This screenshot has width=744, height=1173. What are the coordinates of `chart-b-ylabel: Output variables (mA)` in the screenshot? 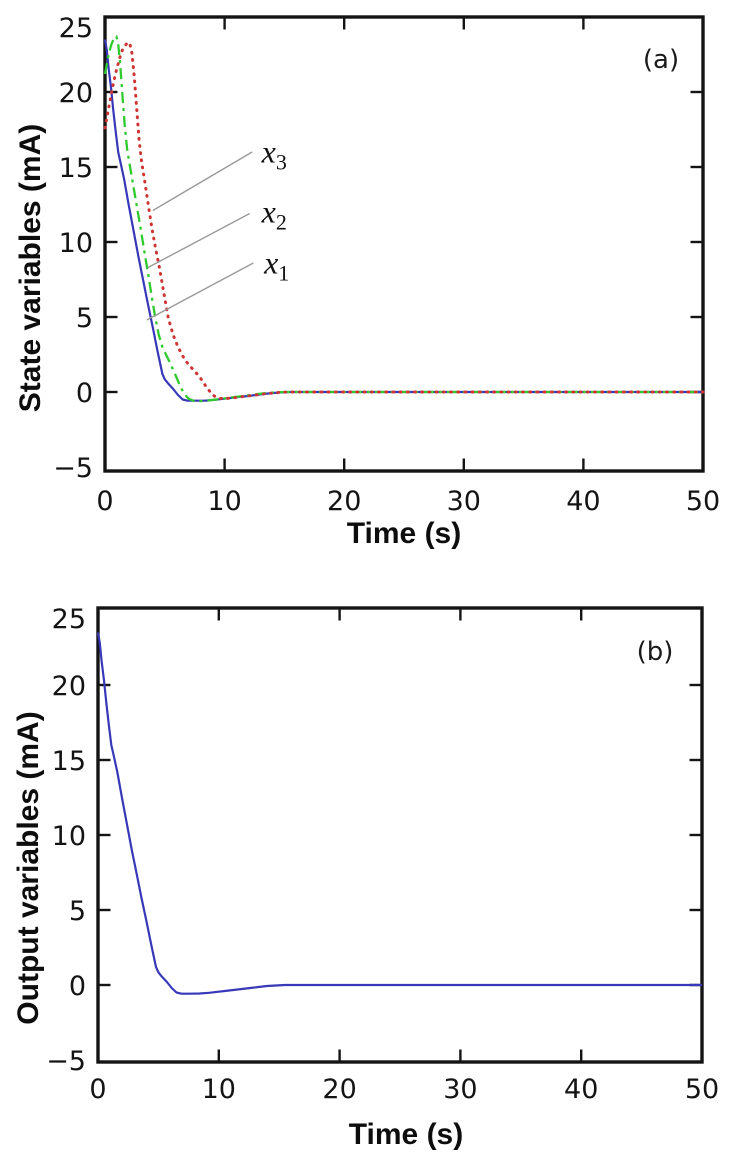 It's located at (28, 867).